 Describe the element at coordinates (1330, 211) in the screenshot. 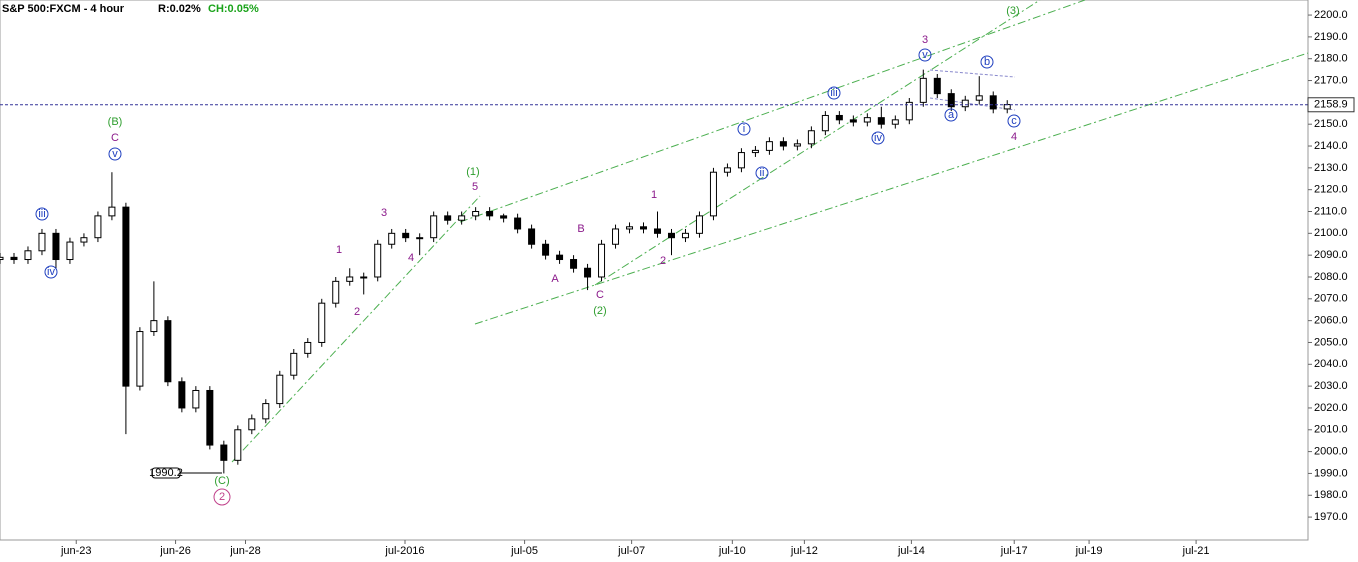

I see `y-tick-label: 2110.0` at that location.